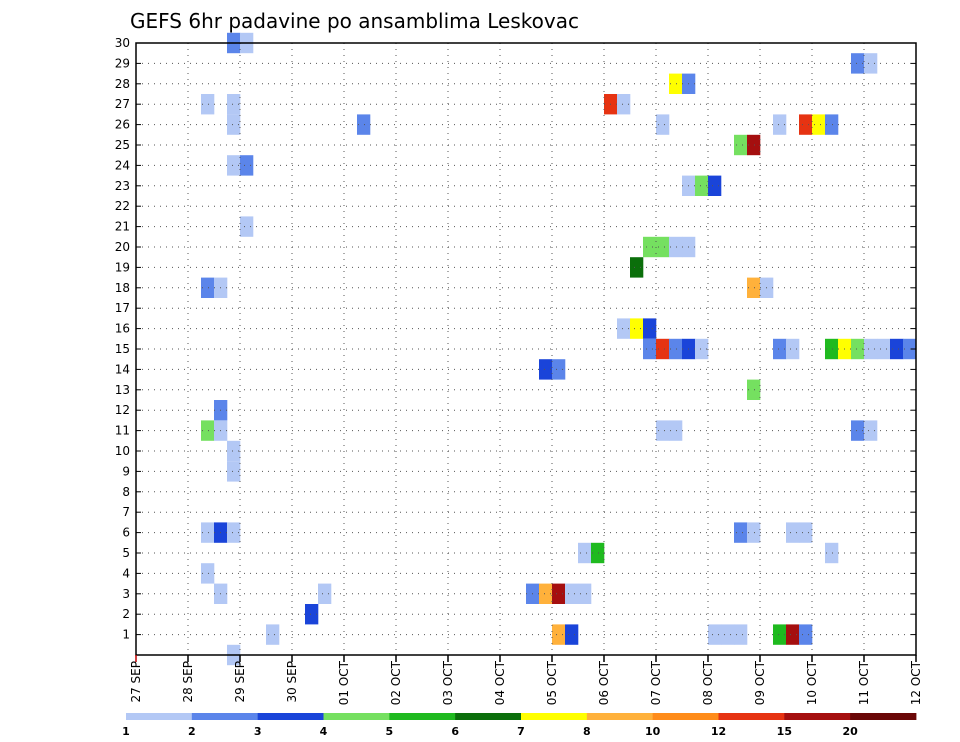 The image size is (960, 742). I want to click on legend-label: 2, so click(192, 731).